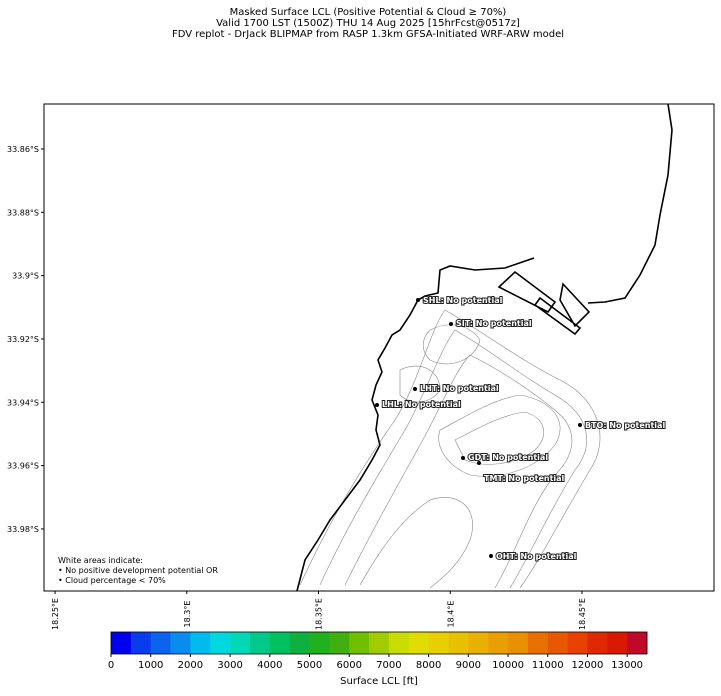 The width and height of the screenshot is (721, 696). I want to click on note-line: White areas indicate:, so click(100, 560).